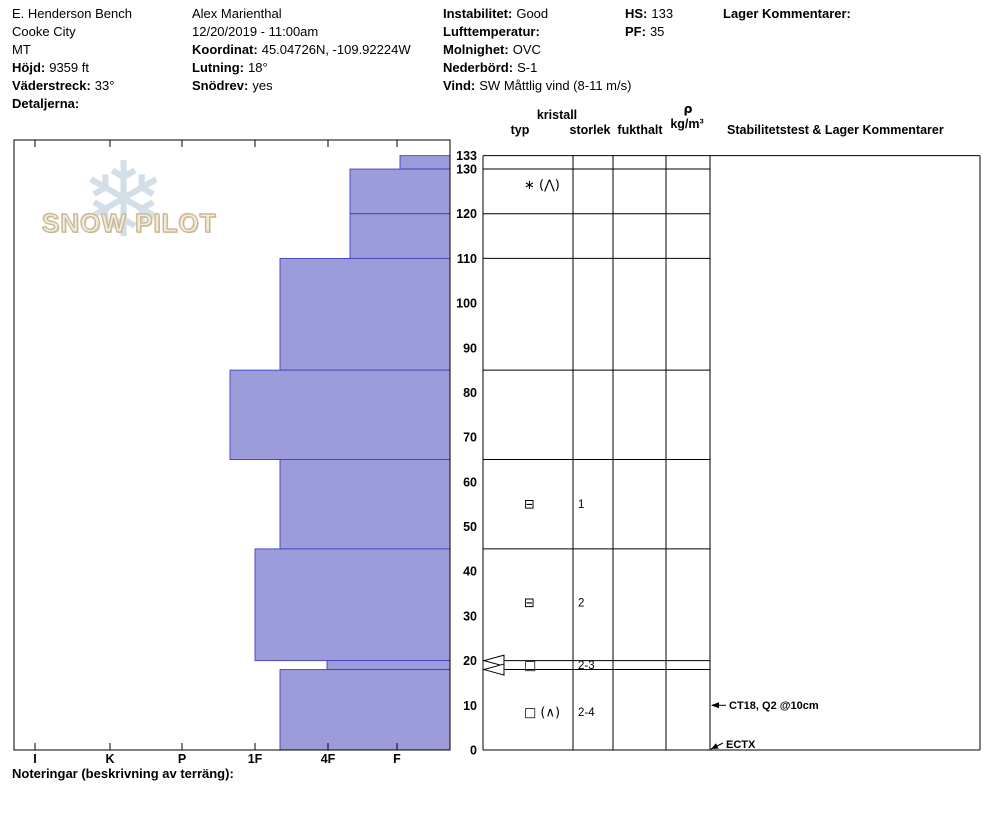  What do you see at coordinates (470, 482) in the screenshot?
I see `depth-tick-label: 60` at bounding box center [470, 482].